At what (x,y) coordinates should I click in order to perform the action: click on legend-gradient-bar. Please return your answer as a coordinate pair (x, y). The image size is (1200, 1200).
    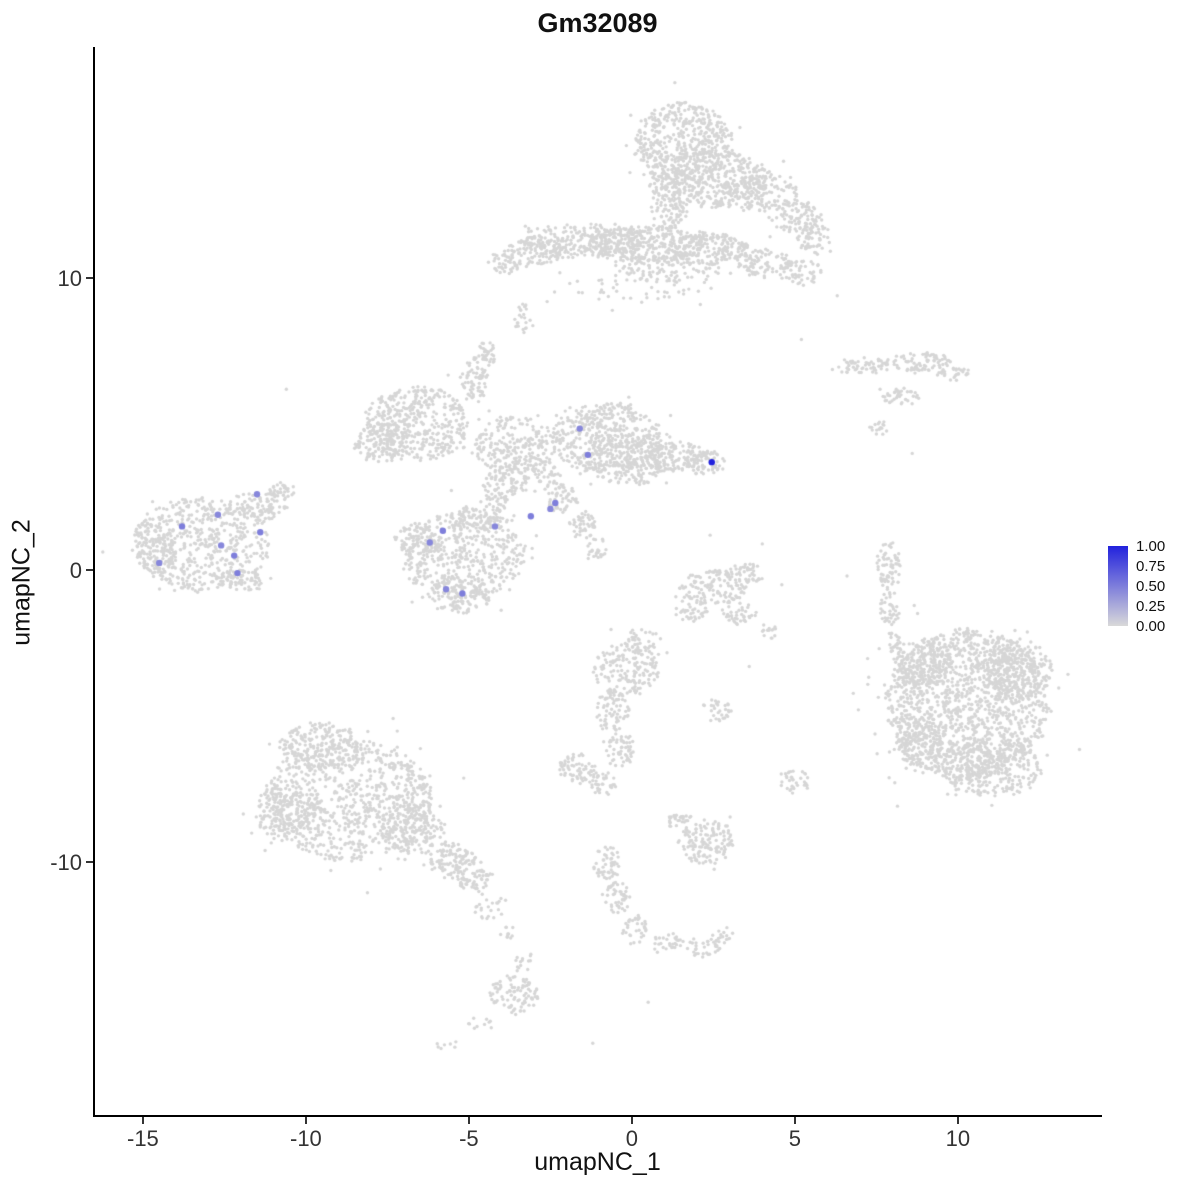
    Looking at the image, I should click on (1118, 586).